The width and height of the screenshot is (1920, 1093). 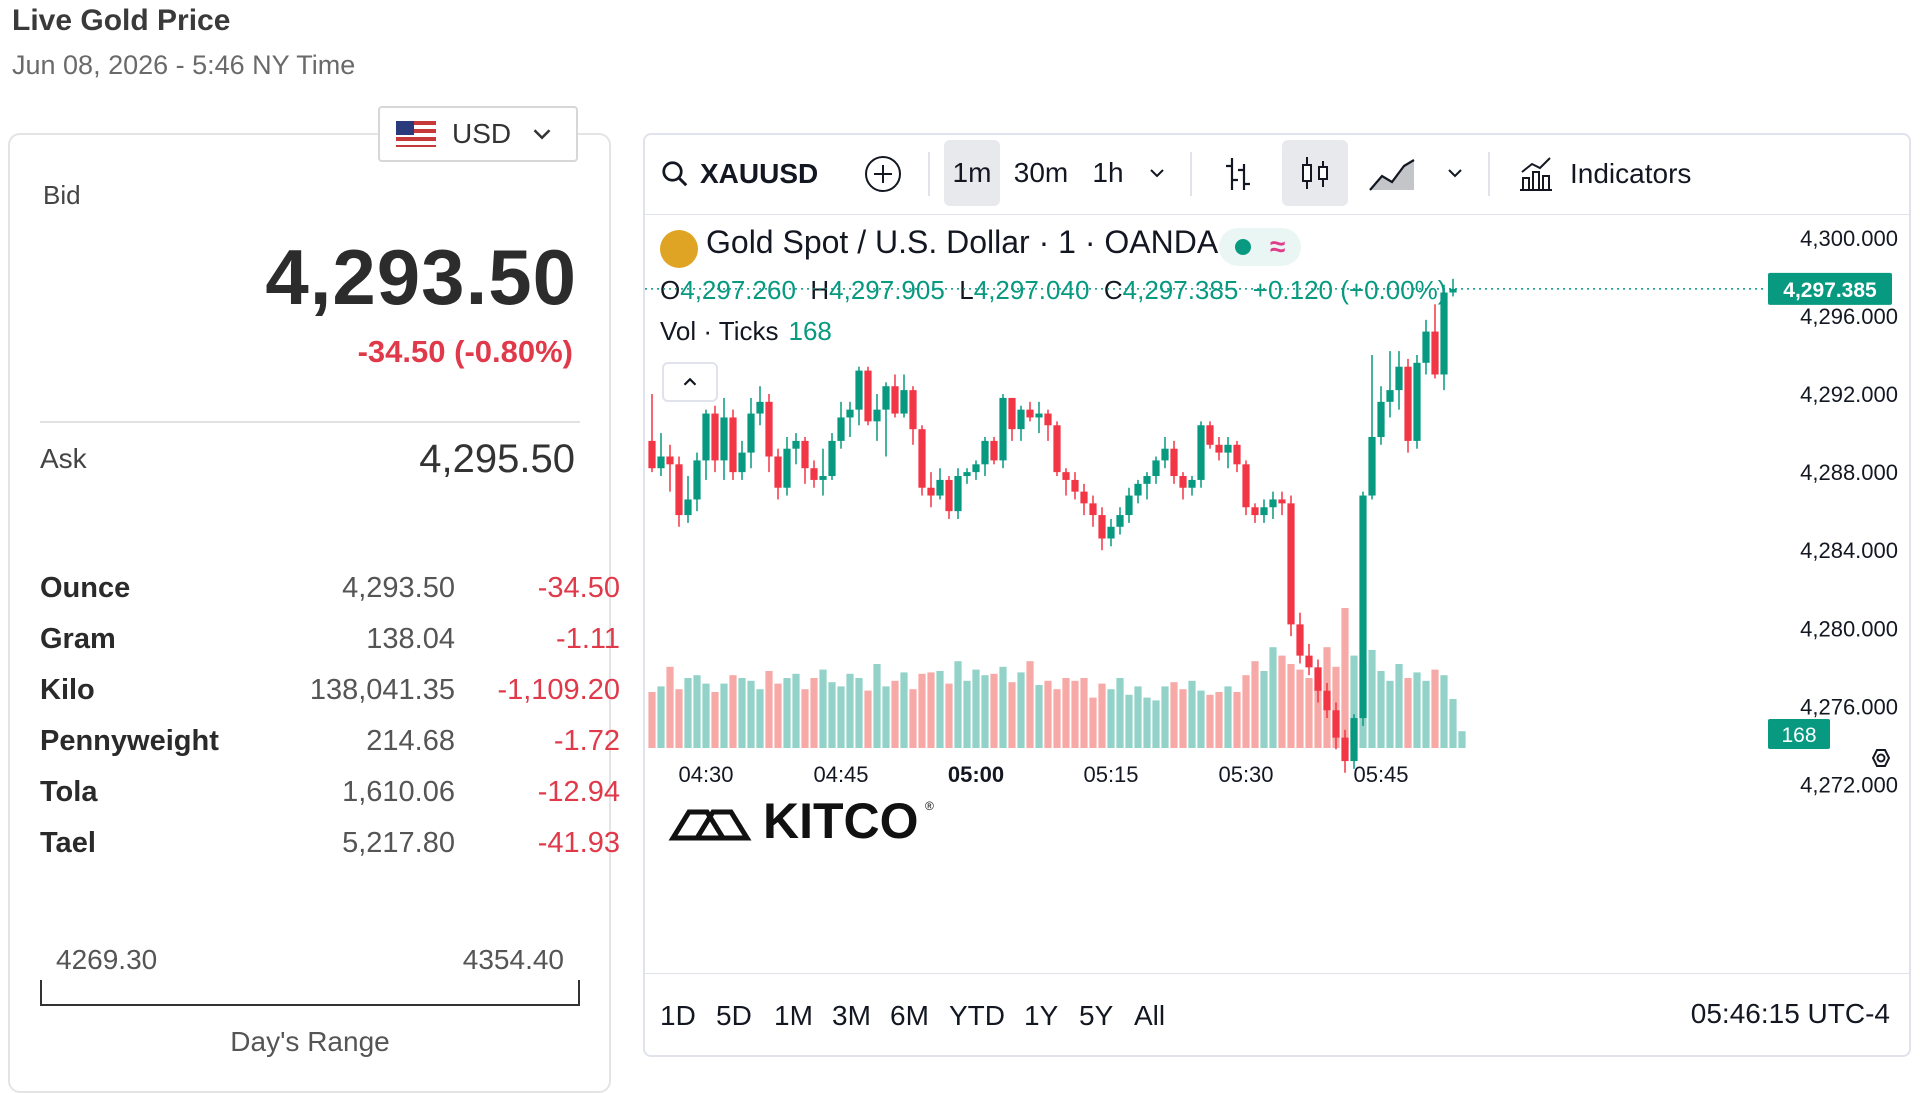 What do you see at coordinates (69, 792) in the screenshot?
I see `unit-name: Tola` at bounding box center [69, 792].